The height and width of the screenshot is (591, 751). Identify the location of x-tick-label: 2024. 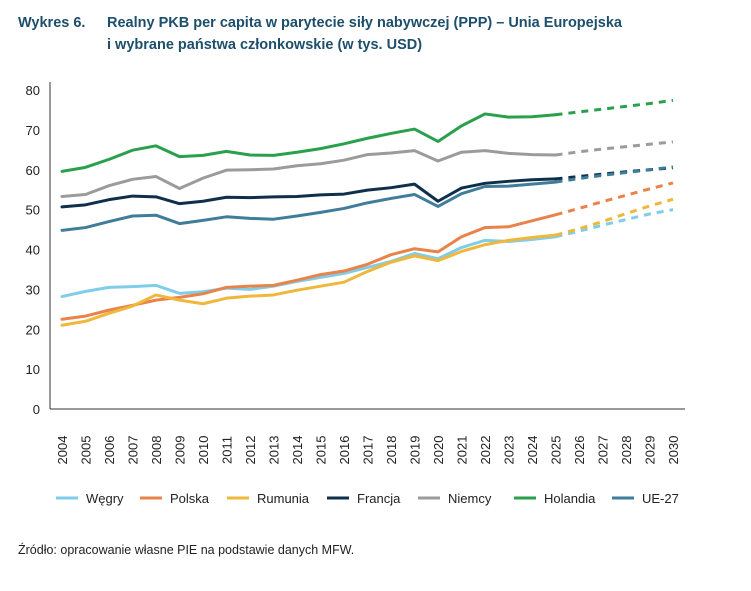
(532, 450).